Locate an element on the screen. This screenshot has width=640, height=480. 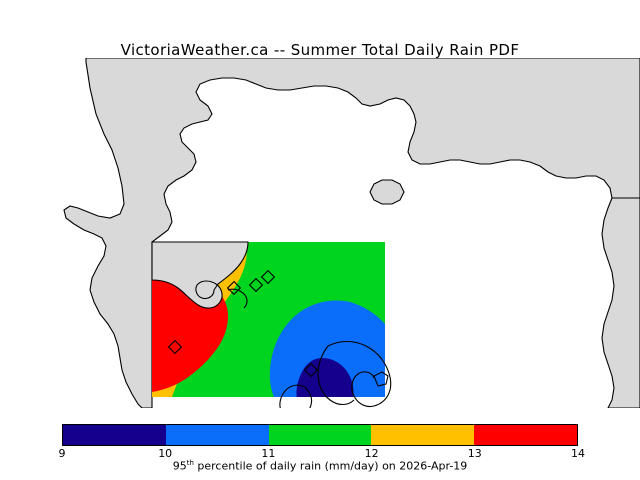
colorbar-tick-11: 11 is located at coordinates (268, 453).